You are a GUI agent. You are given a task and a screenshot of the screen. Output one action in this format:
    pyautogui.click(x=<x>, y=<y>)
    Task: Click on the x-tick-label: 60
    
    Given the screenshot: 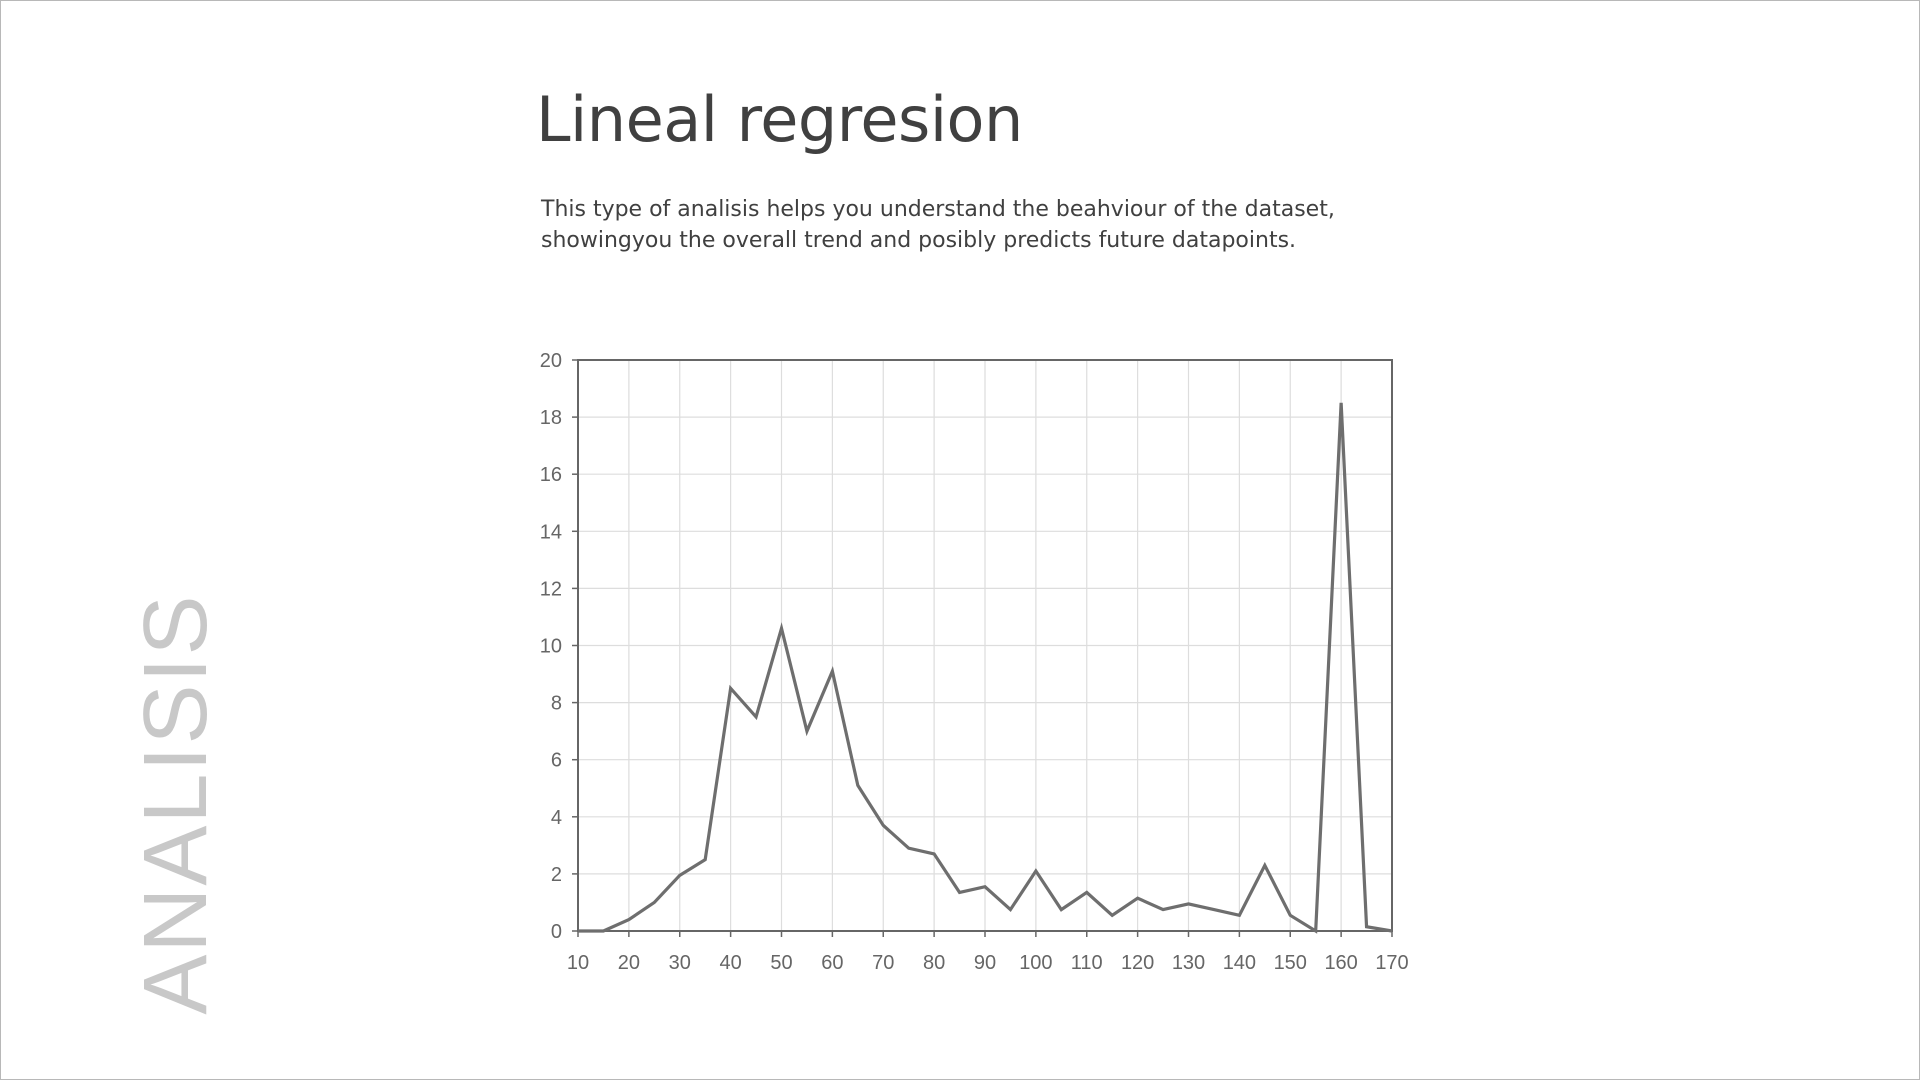 What is the action you would take?
    pyautogui.click(x=832, y=963)
    